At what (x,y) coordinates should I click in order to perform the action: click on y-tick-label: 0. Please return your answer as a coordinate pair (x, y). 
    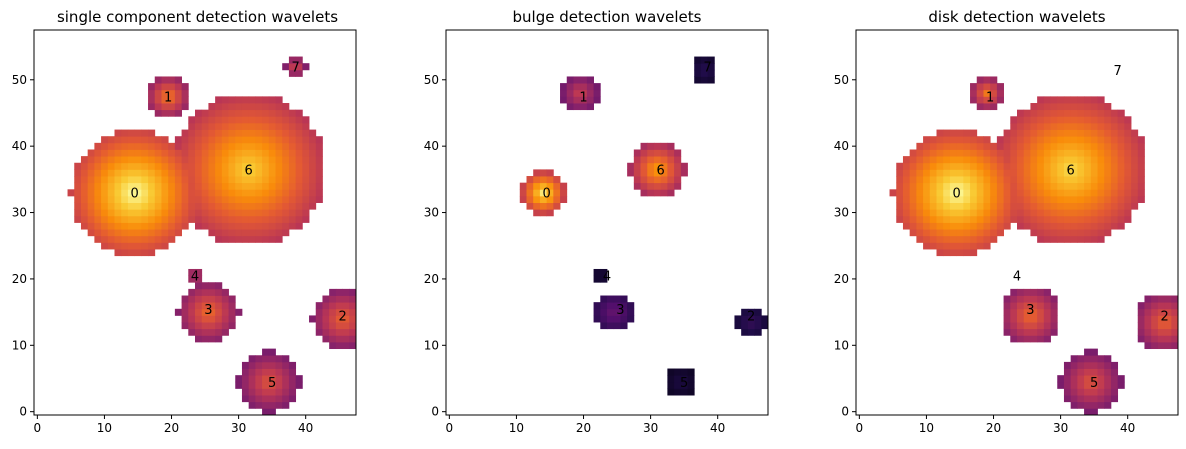
    Looking at the image, I should click on (23, 412).